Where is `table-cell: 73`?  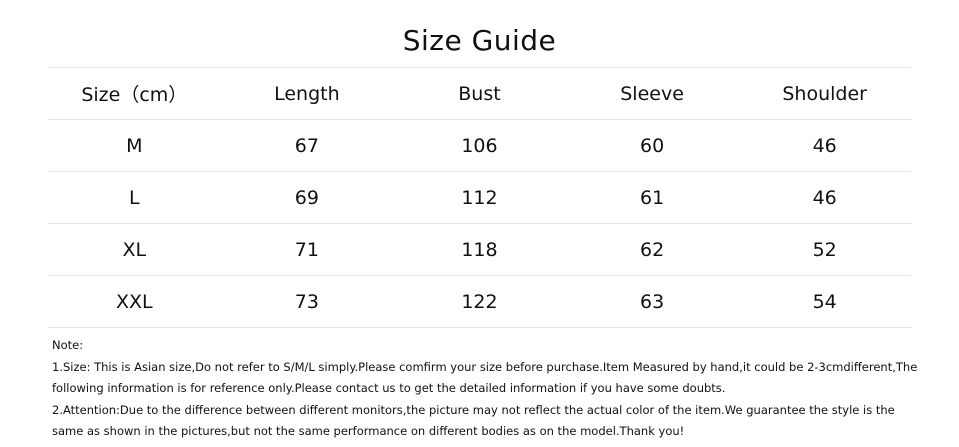
table-cell: 73 is located at coordinates (307, 301).